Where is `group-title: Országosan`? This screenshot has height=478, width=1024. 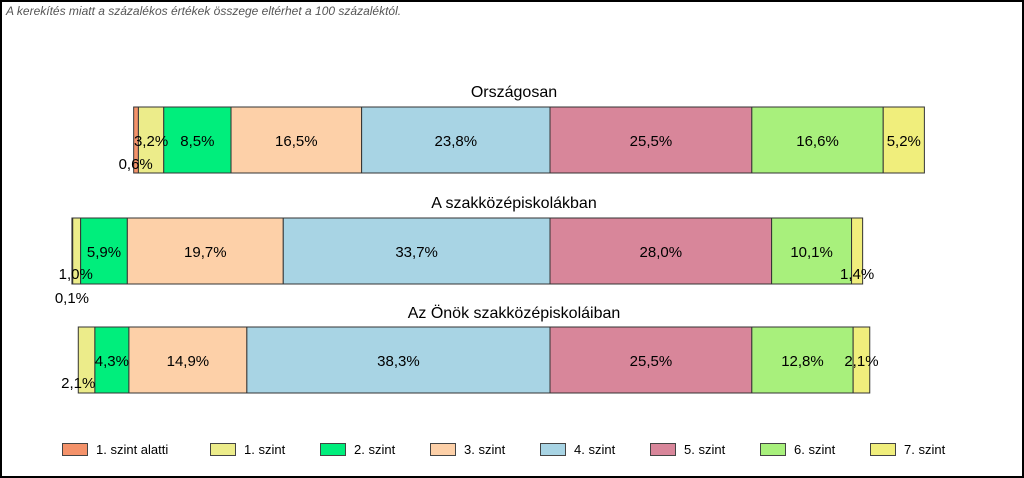
group-title: Országosan is located at coordinates (514, 92).